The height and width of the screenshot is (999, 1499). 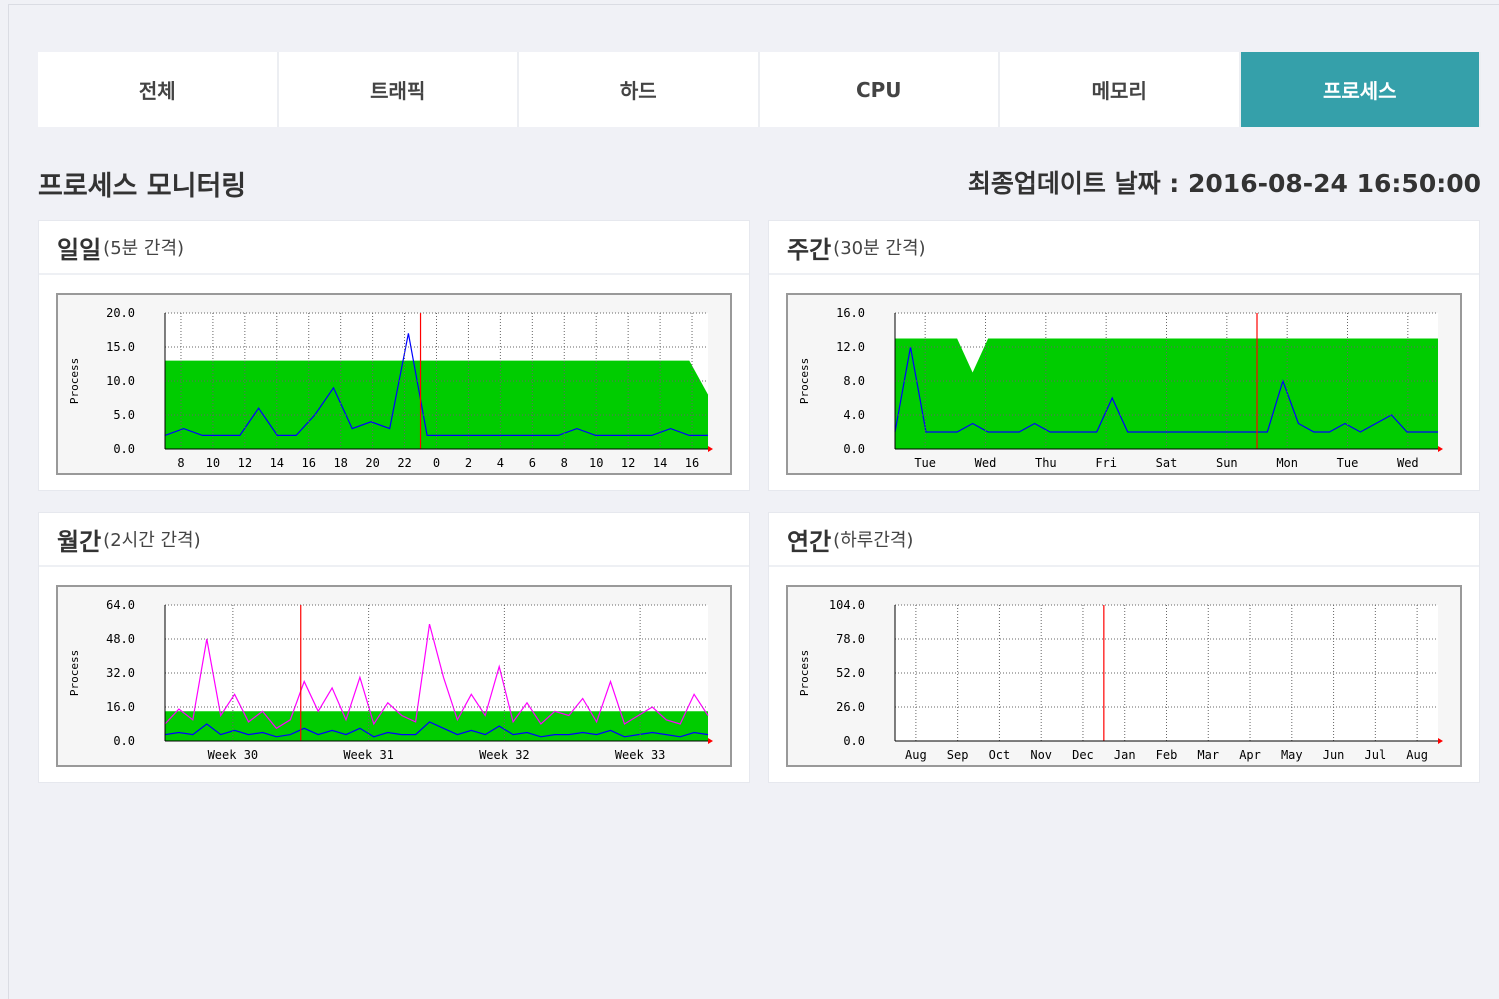 What do you see at coordinates (1334, 183) in the screenshot?
I see `update-value: 2016-08-24 16:50:00` at bounding box center [1334, 183].